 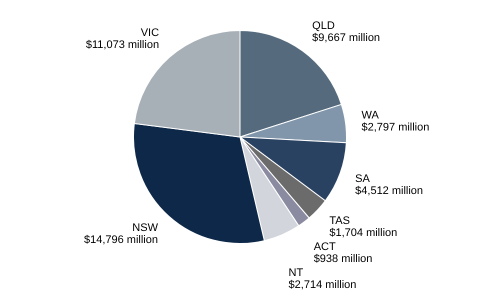 What do you see at coordinates (123, 45) in the screenshot?
I see `data-label: $11,073 million` at bounding box center [123, 45].